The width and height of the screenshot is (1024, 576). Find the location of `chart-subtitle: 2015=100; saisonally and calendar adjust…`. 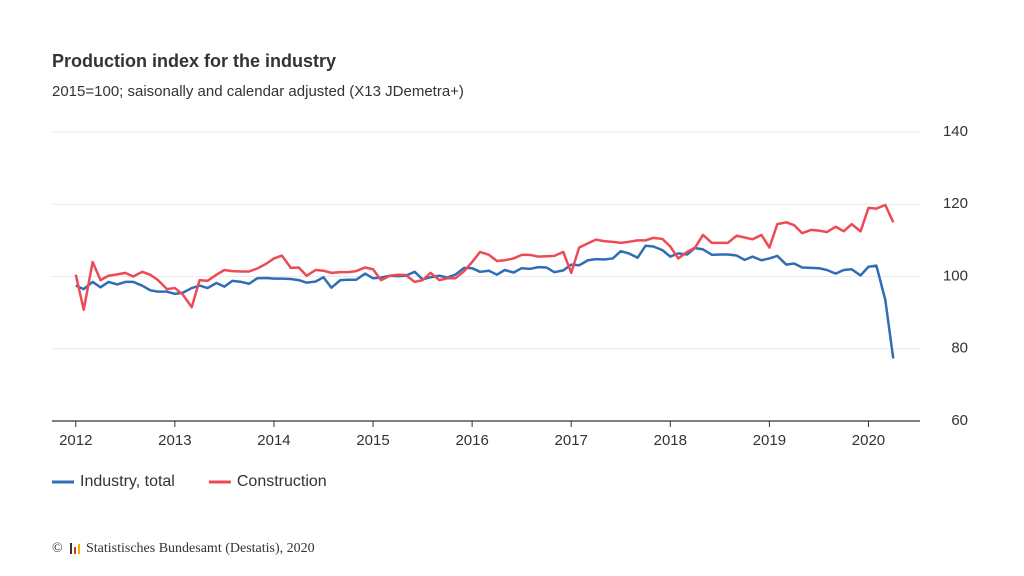

chart-subtitle: 2015=100; saisonally and calendar adjust… is located at coordinates (258, 91).